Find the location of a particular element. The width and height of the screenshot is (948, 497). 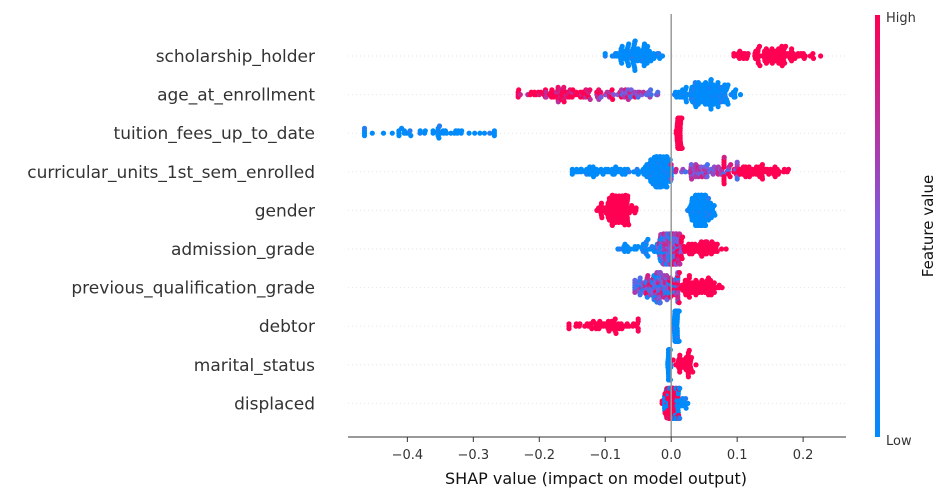

feature-label: displaced is located at coordinates (274, 404).